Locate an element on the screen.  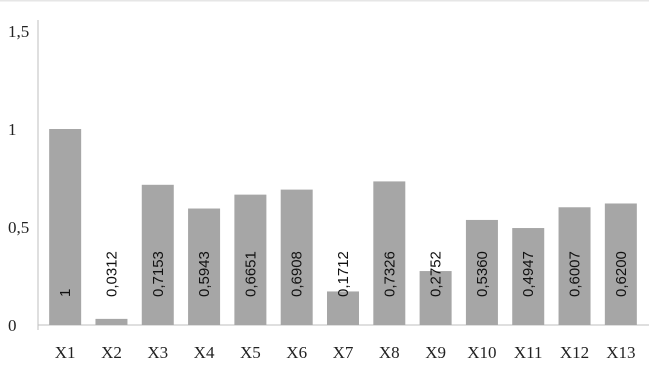
bar-x8 is located at coordinates (389, 253).